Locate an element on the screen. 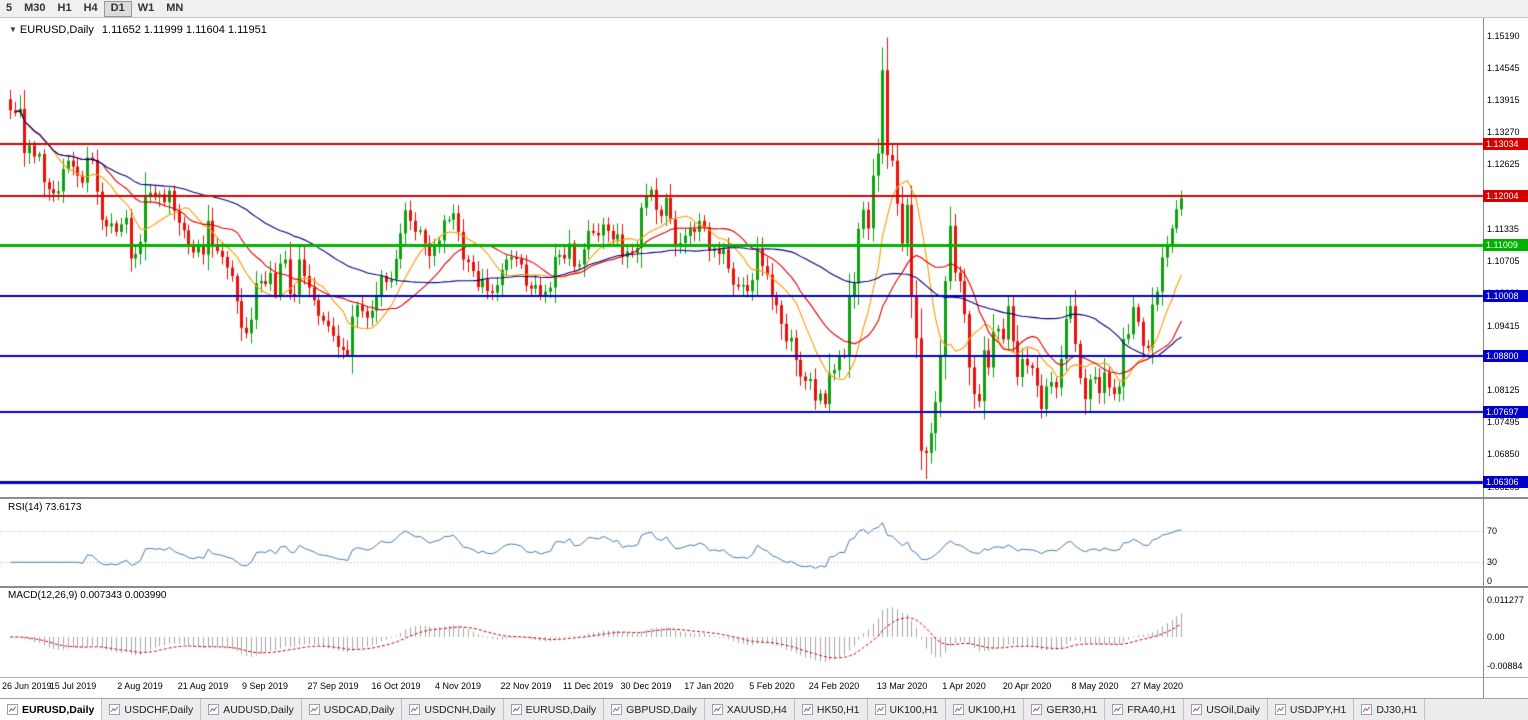 Image resolution: width=1528 pixels, height=720 pixels. date-axis-label: 1 Apr 2020 is located at coordinates (964, 686).